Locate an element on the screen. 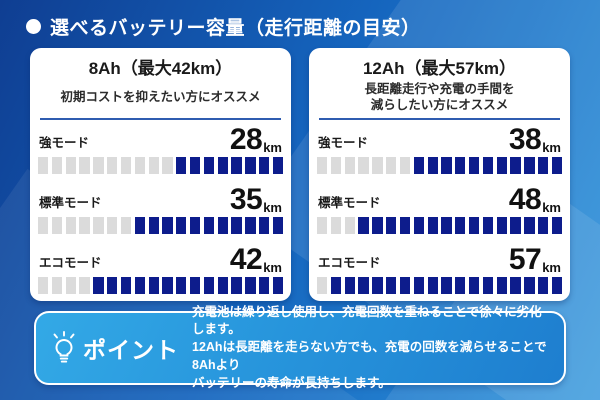 This screenshot has height=400, width=600. distance-value: 42 km is located at coordinates (255, 259).